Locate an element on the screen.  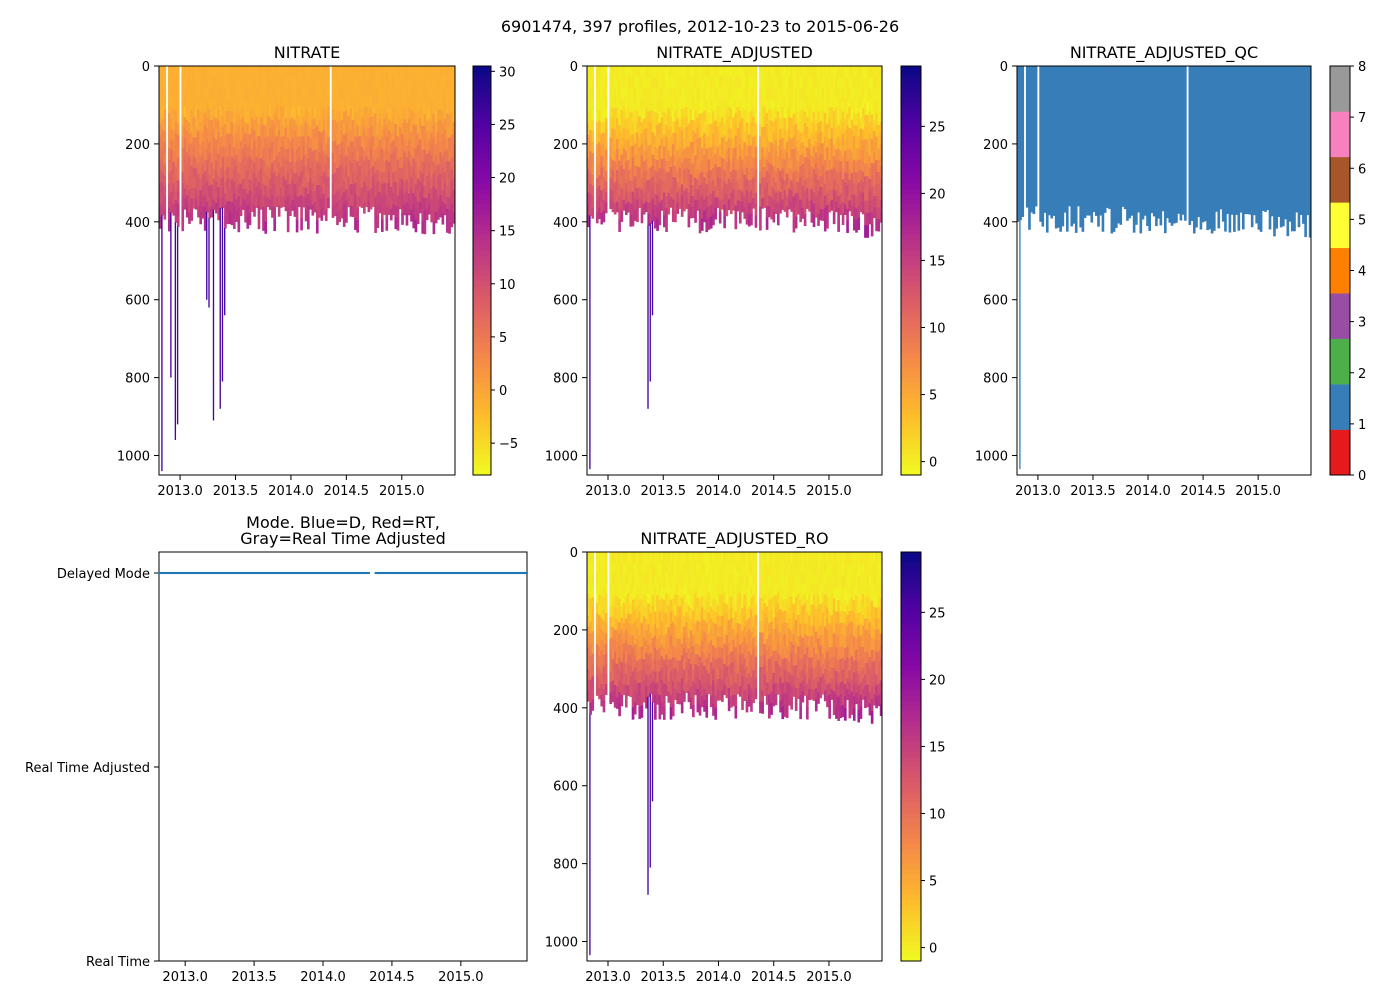
heatmap-data is located at coordinates (307, 269).